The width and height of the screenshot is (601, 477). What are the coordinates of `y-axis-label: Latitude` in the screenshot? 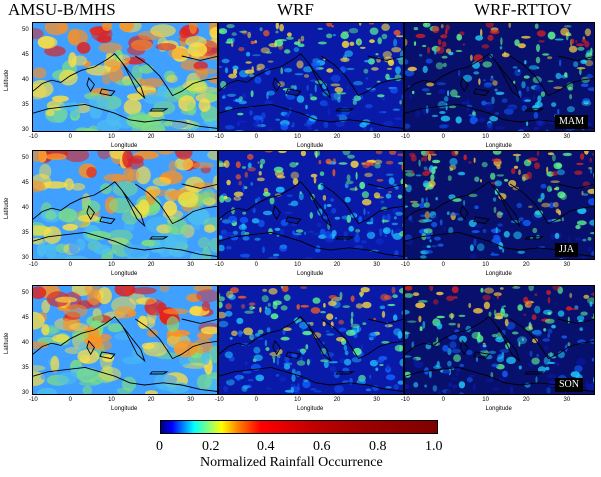 It's located at (7, 343).